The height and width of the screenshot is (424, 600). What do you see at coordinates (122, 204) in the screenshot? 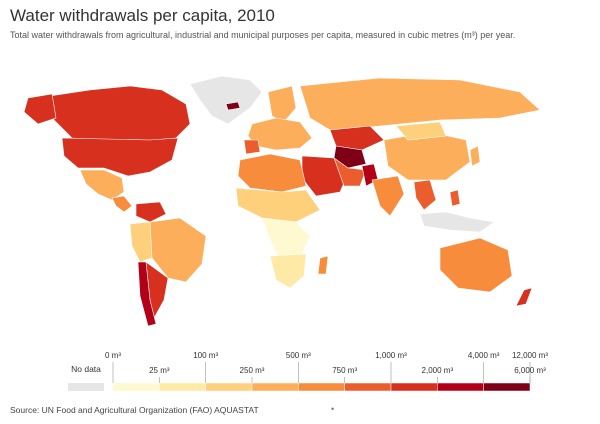
I see `region-central-america` at bounding box center [122, 204].